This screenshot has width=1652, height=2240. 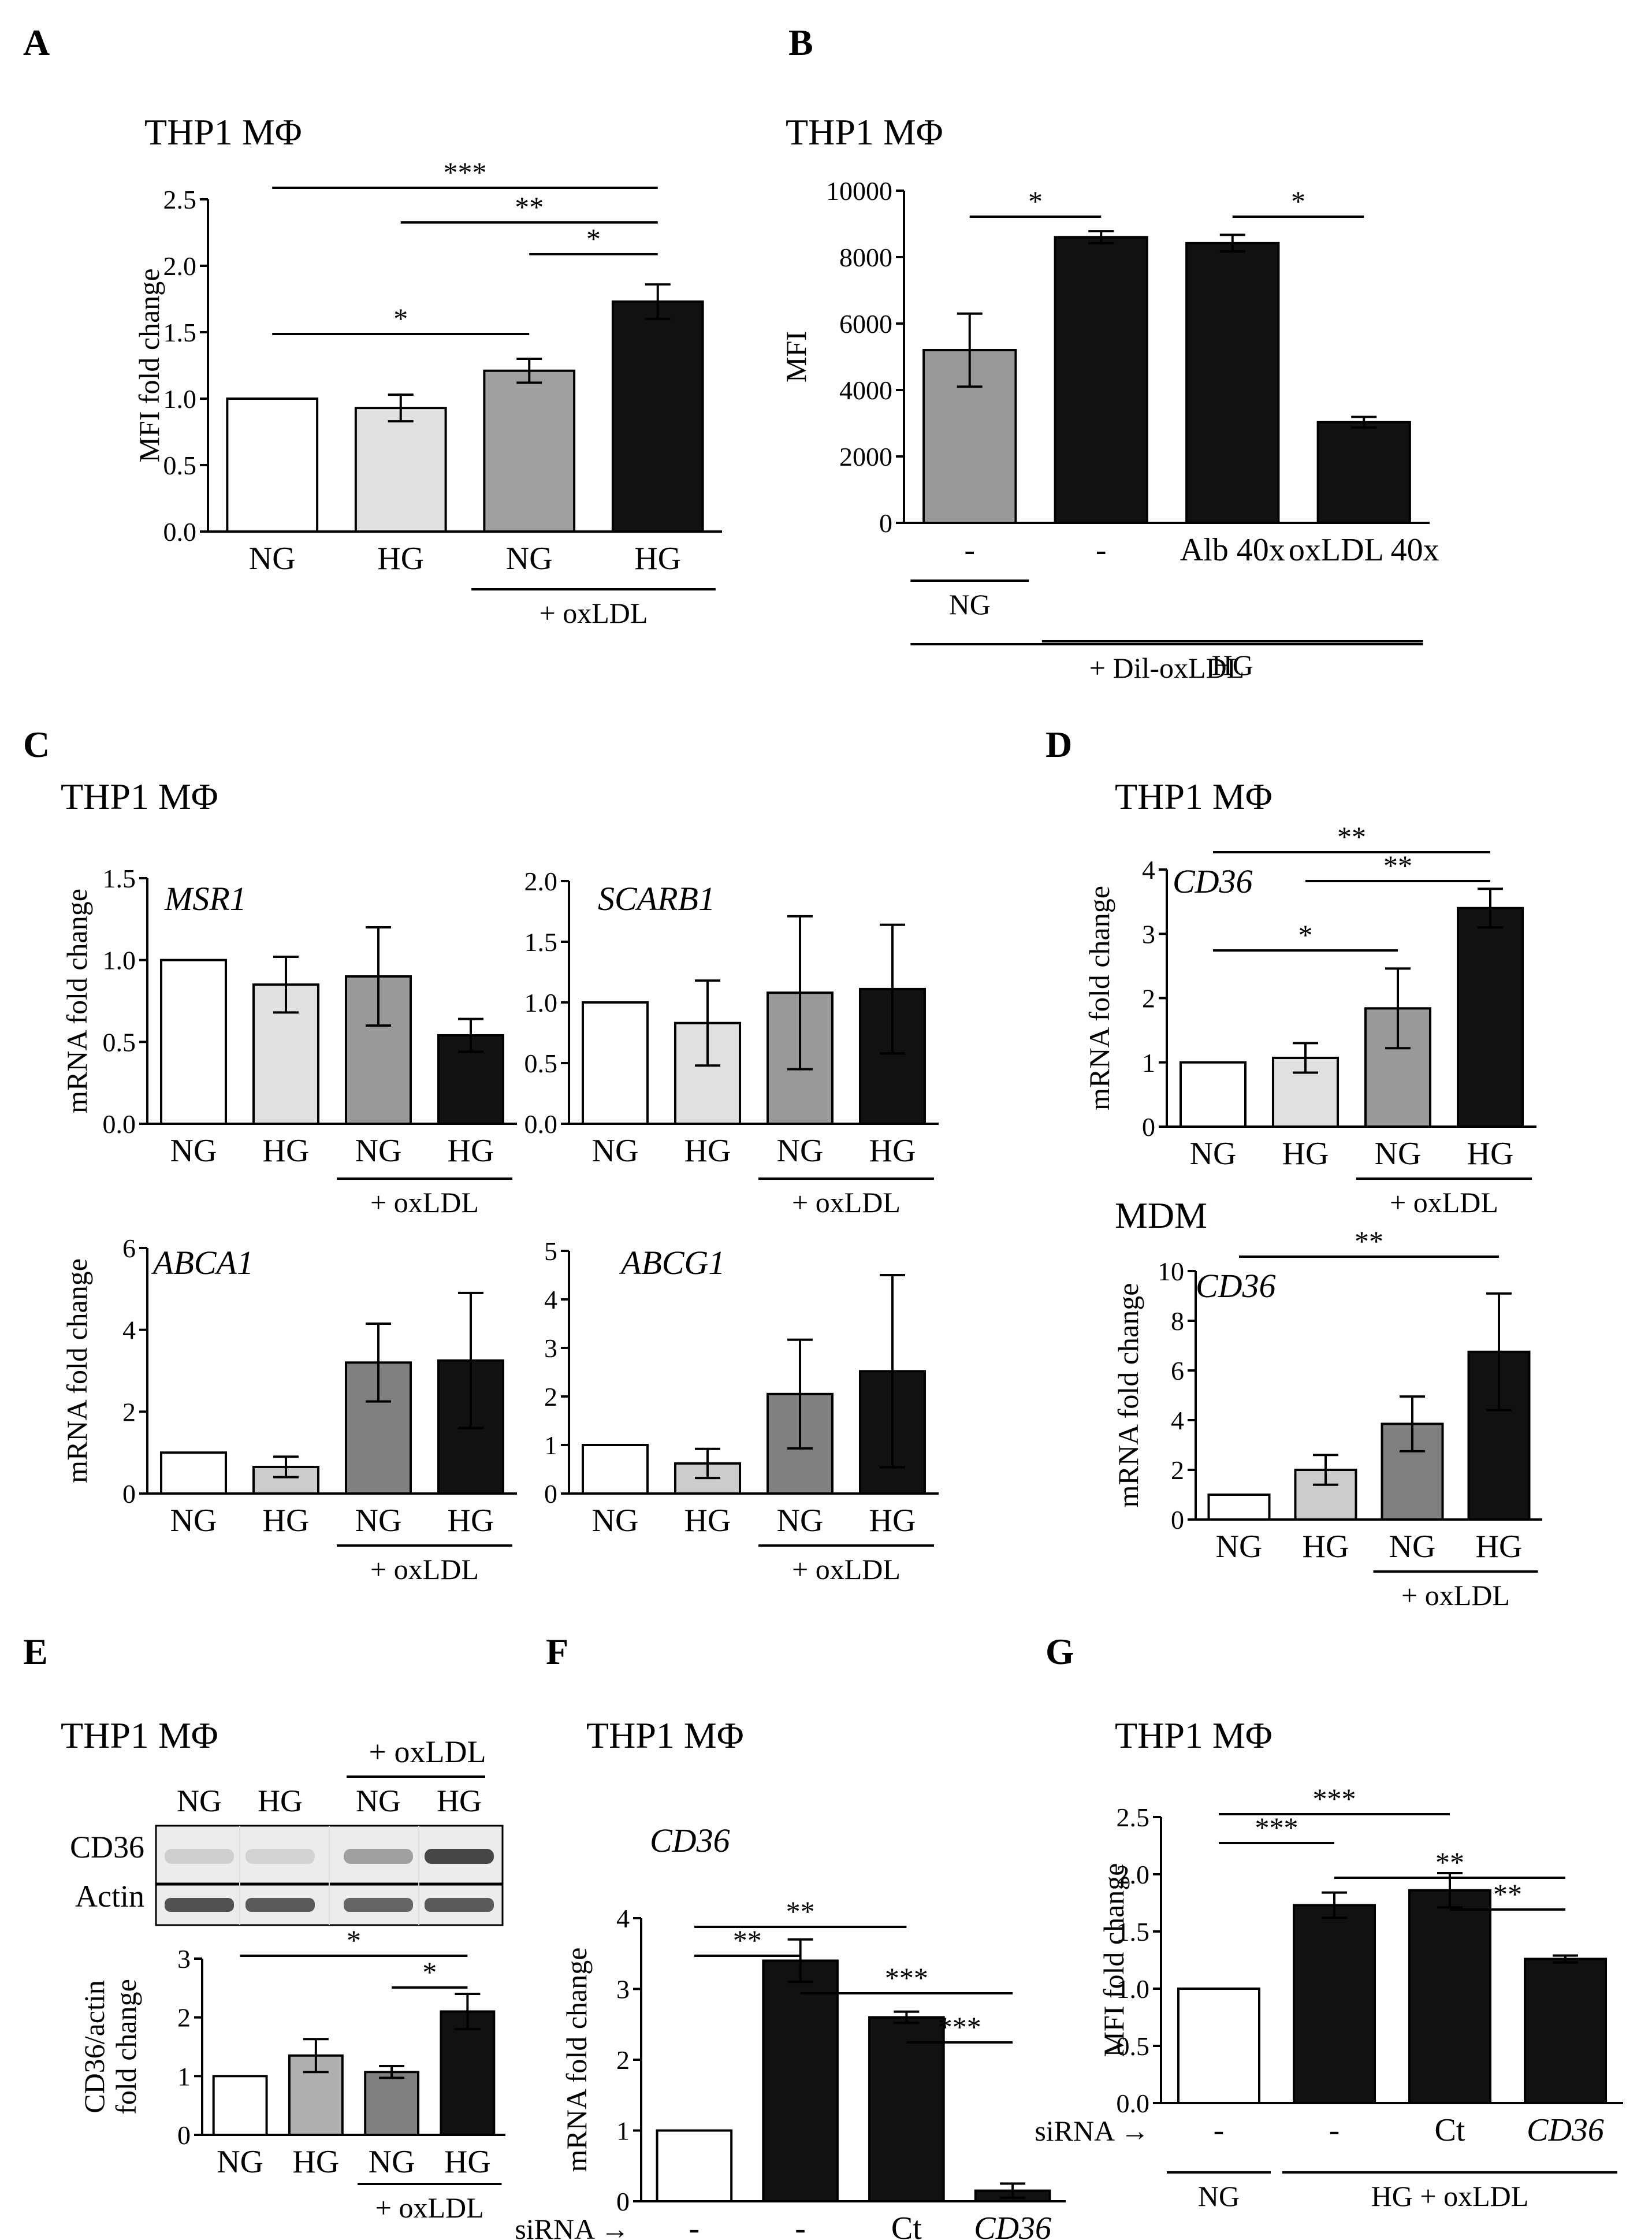 What do you see at coordinates (1149, 934) in the screenshot?
I see `y-tick-label: 3` at bounding box center [1149, 934].